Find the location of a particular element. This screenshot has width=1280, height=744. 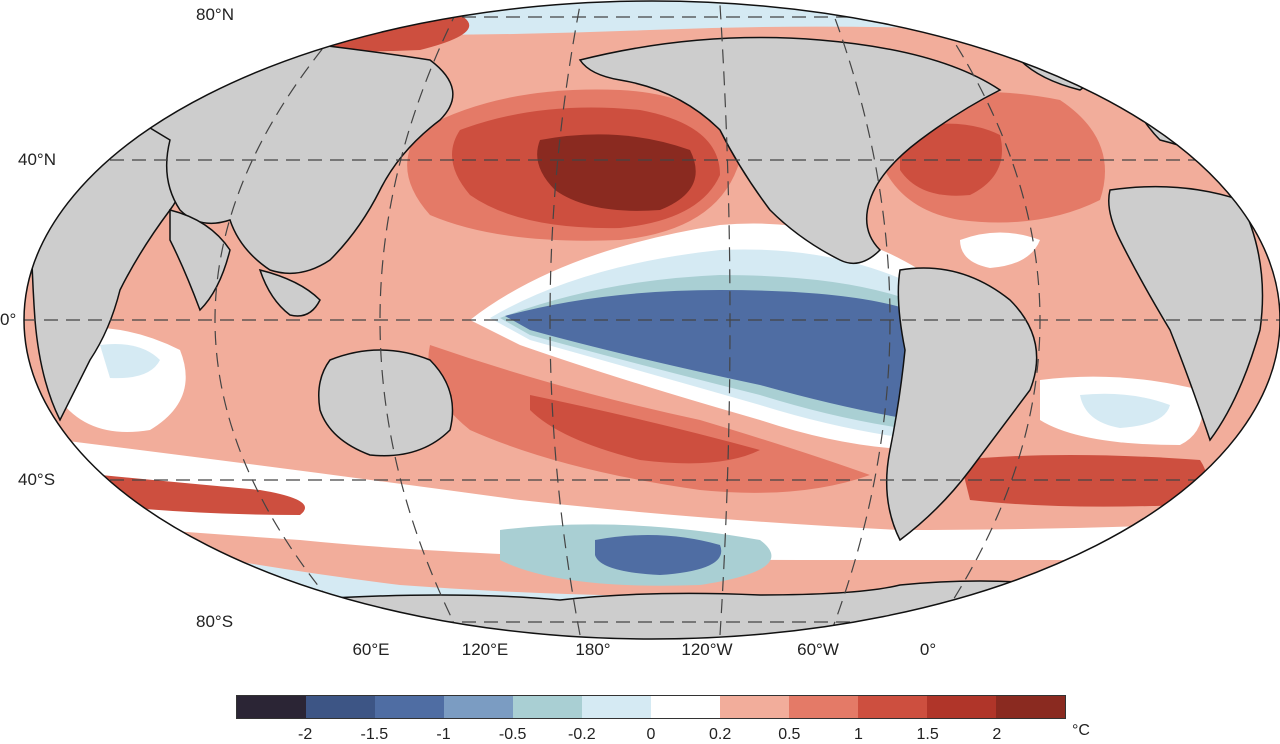

lon-label-60w: 60°W is located at coordinates (818, 649).